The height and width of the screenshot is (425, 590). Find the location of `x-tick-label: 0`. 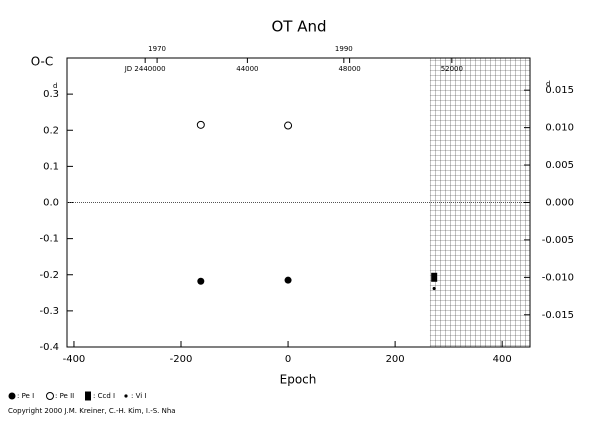

x-tick-label: 0 is located at coordinates (288, 359).